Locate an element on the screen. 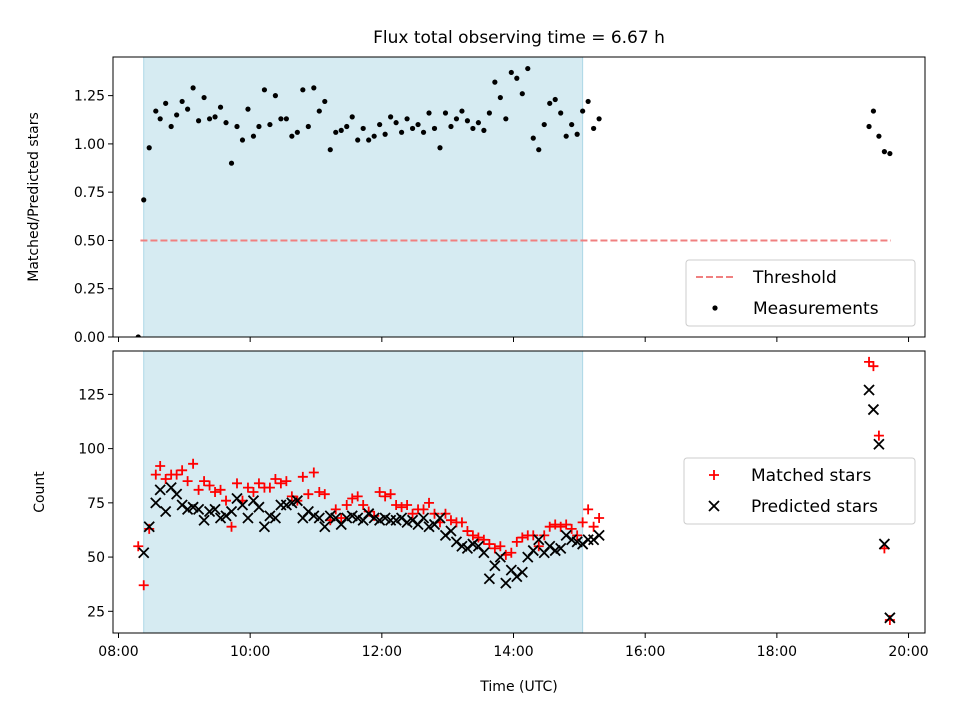 This screenshot has width=960, height=720. legend: Matched stars Predicted stars is located at coordinates (799, 491).